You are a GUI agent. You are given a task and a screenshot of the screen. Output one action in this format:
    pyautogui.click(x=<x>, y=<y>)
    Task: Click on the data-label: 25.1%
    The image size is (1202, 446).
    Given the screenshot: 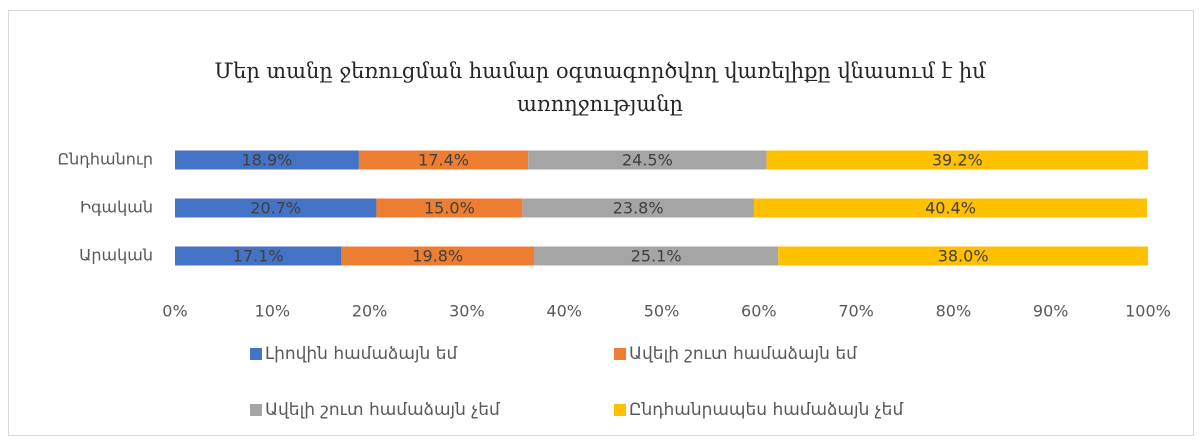 What is the action you would take?
    pyautogui.click(x=656, y=256)
    